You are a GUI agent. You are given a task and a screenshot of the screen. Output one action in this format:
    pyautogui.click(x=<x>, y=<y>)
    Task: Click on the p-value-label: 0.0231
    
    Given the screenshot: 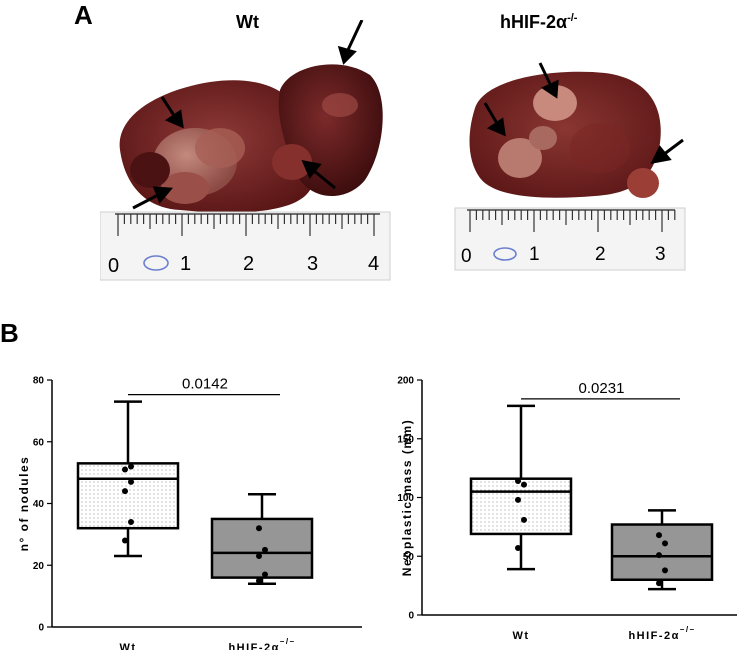 What is the action you would take?
    pyautogui.click(x=602, y=388)
    